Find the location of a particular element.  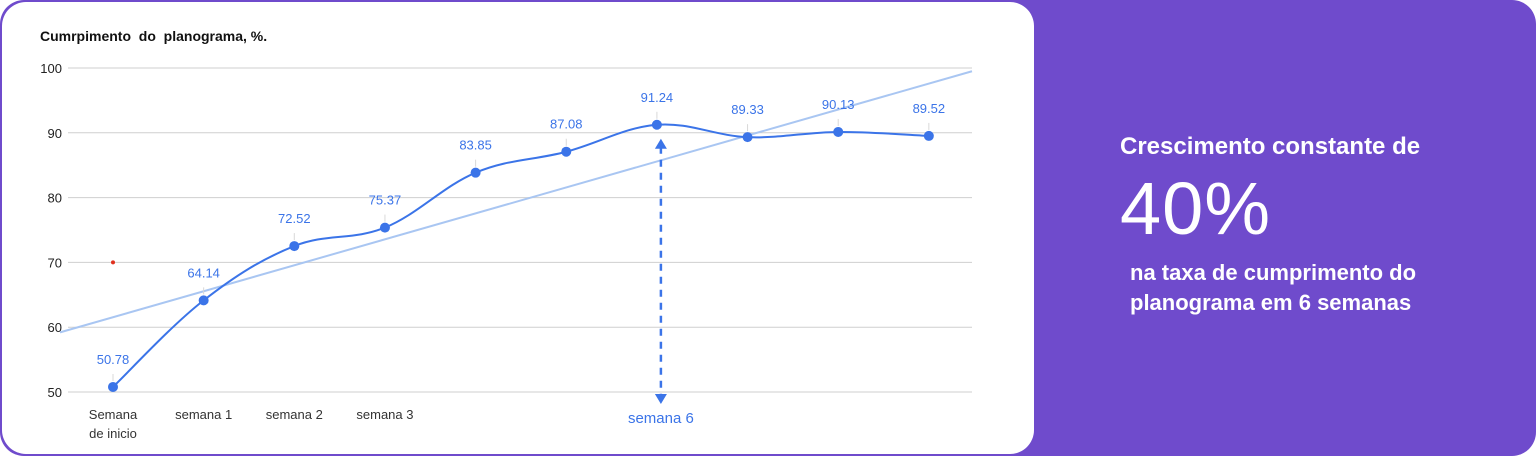

arrow-head-up is located at coordinates (660, 143).